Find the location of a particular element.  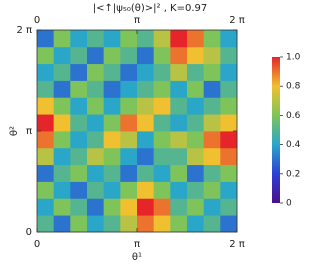

x-top-tick-label: 2 π is located at coordinates (237, 20).